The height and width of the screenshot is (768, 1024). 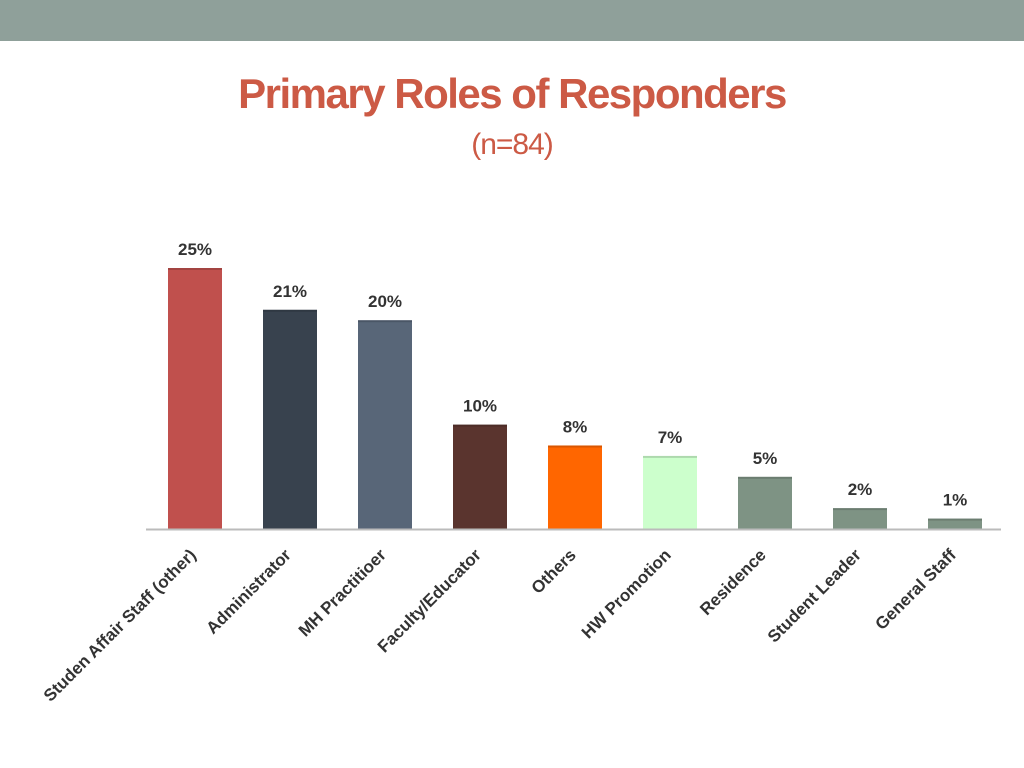 What do you see at coordinates (575, 426) in the screenshot?
I see `data-label-5: 8%` at bounding box center [575, 426].